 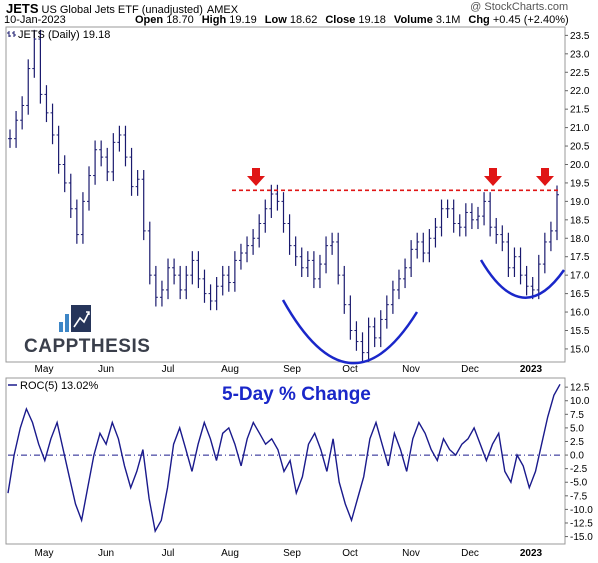 What do you see at coordinates (580, 73) in the screenshot?
I see `price-tick-label: 22.5` at bounding box center [580, 73].